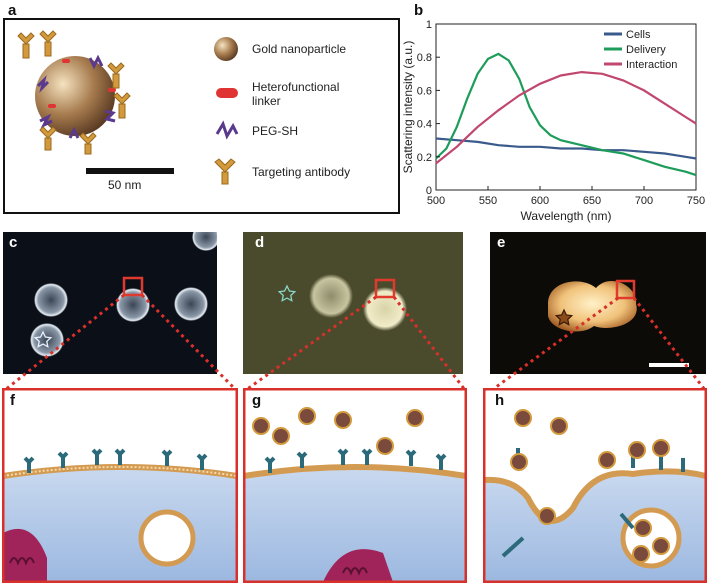 The height and width of the screenshot is (585, 708). I want to click on panel-e-image, so click(598, 303).